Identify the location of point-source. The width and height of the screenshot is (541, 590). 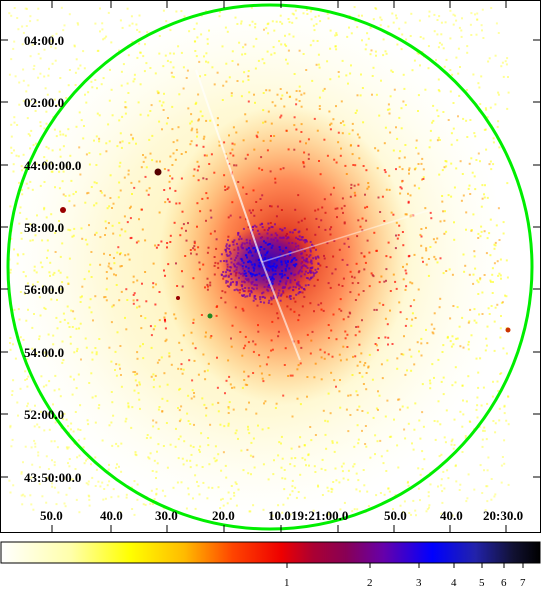
(178, 298).